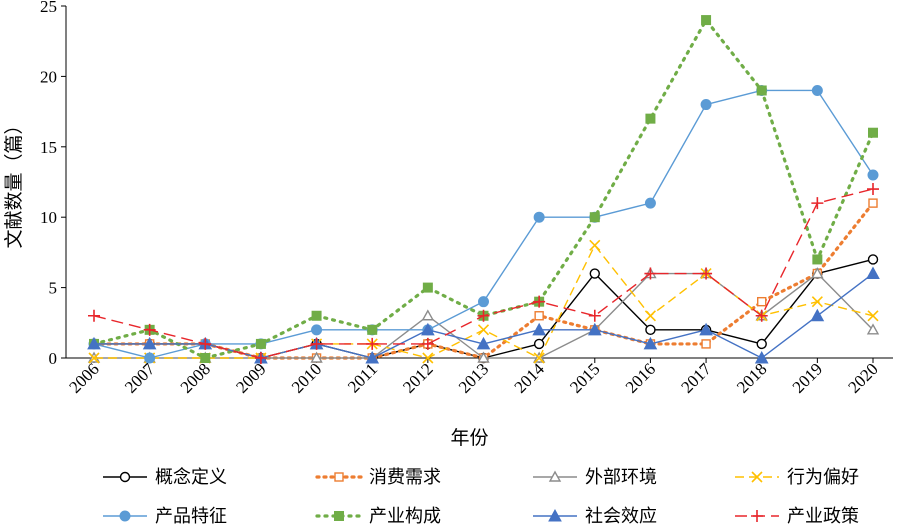  Describe the element at coordinates (140, 378) in the screenshot. I see `x-tick-label: 2007` at that location.